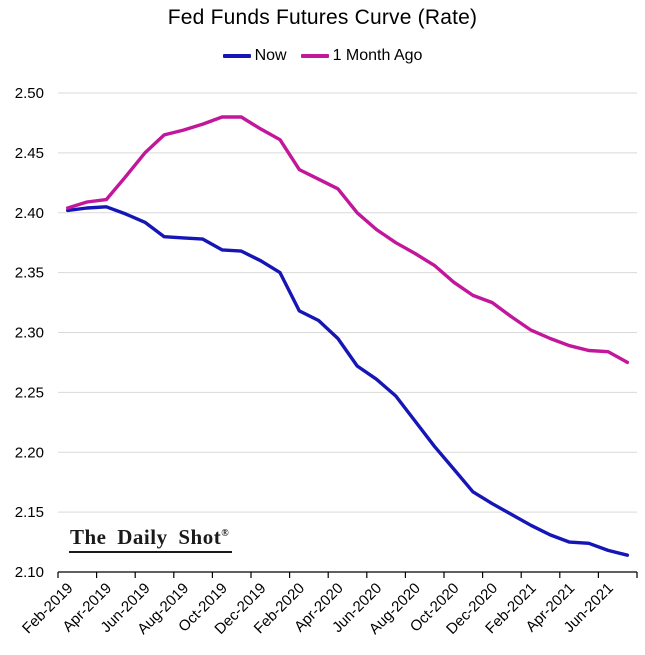 The width and height of the screenshot is (645, 655). Describe the element at coordinates (146, 537) in the screenshot. I see `logo-text: The Daily Shot` at that location.